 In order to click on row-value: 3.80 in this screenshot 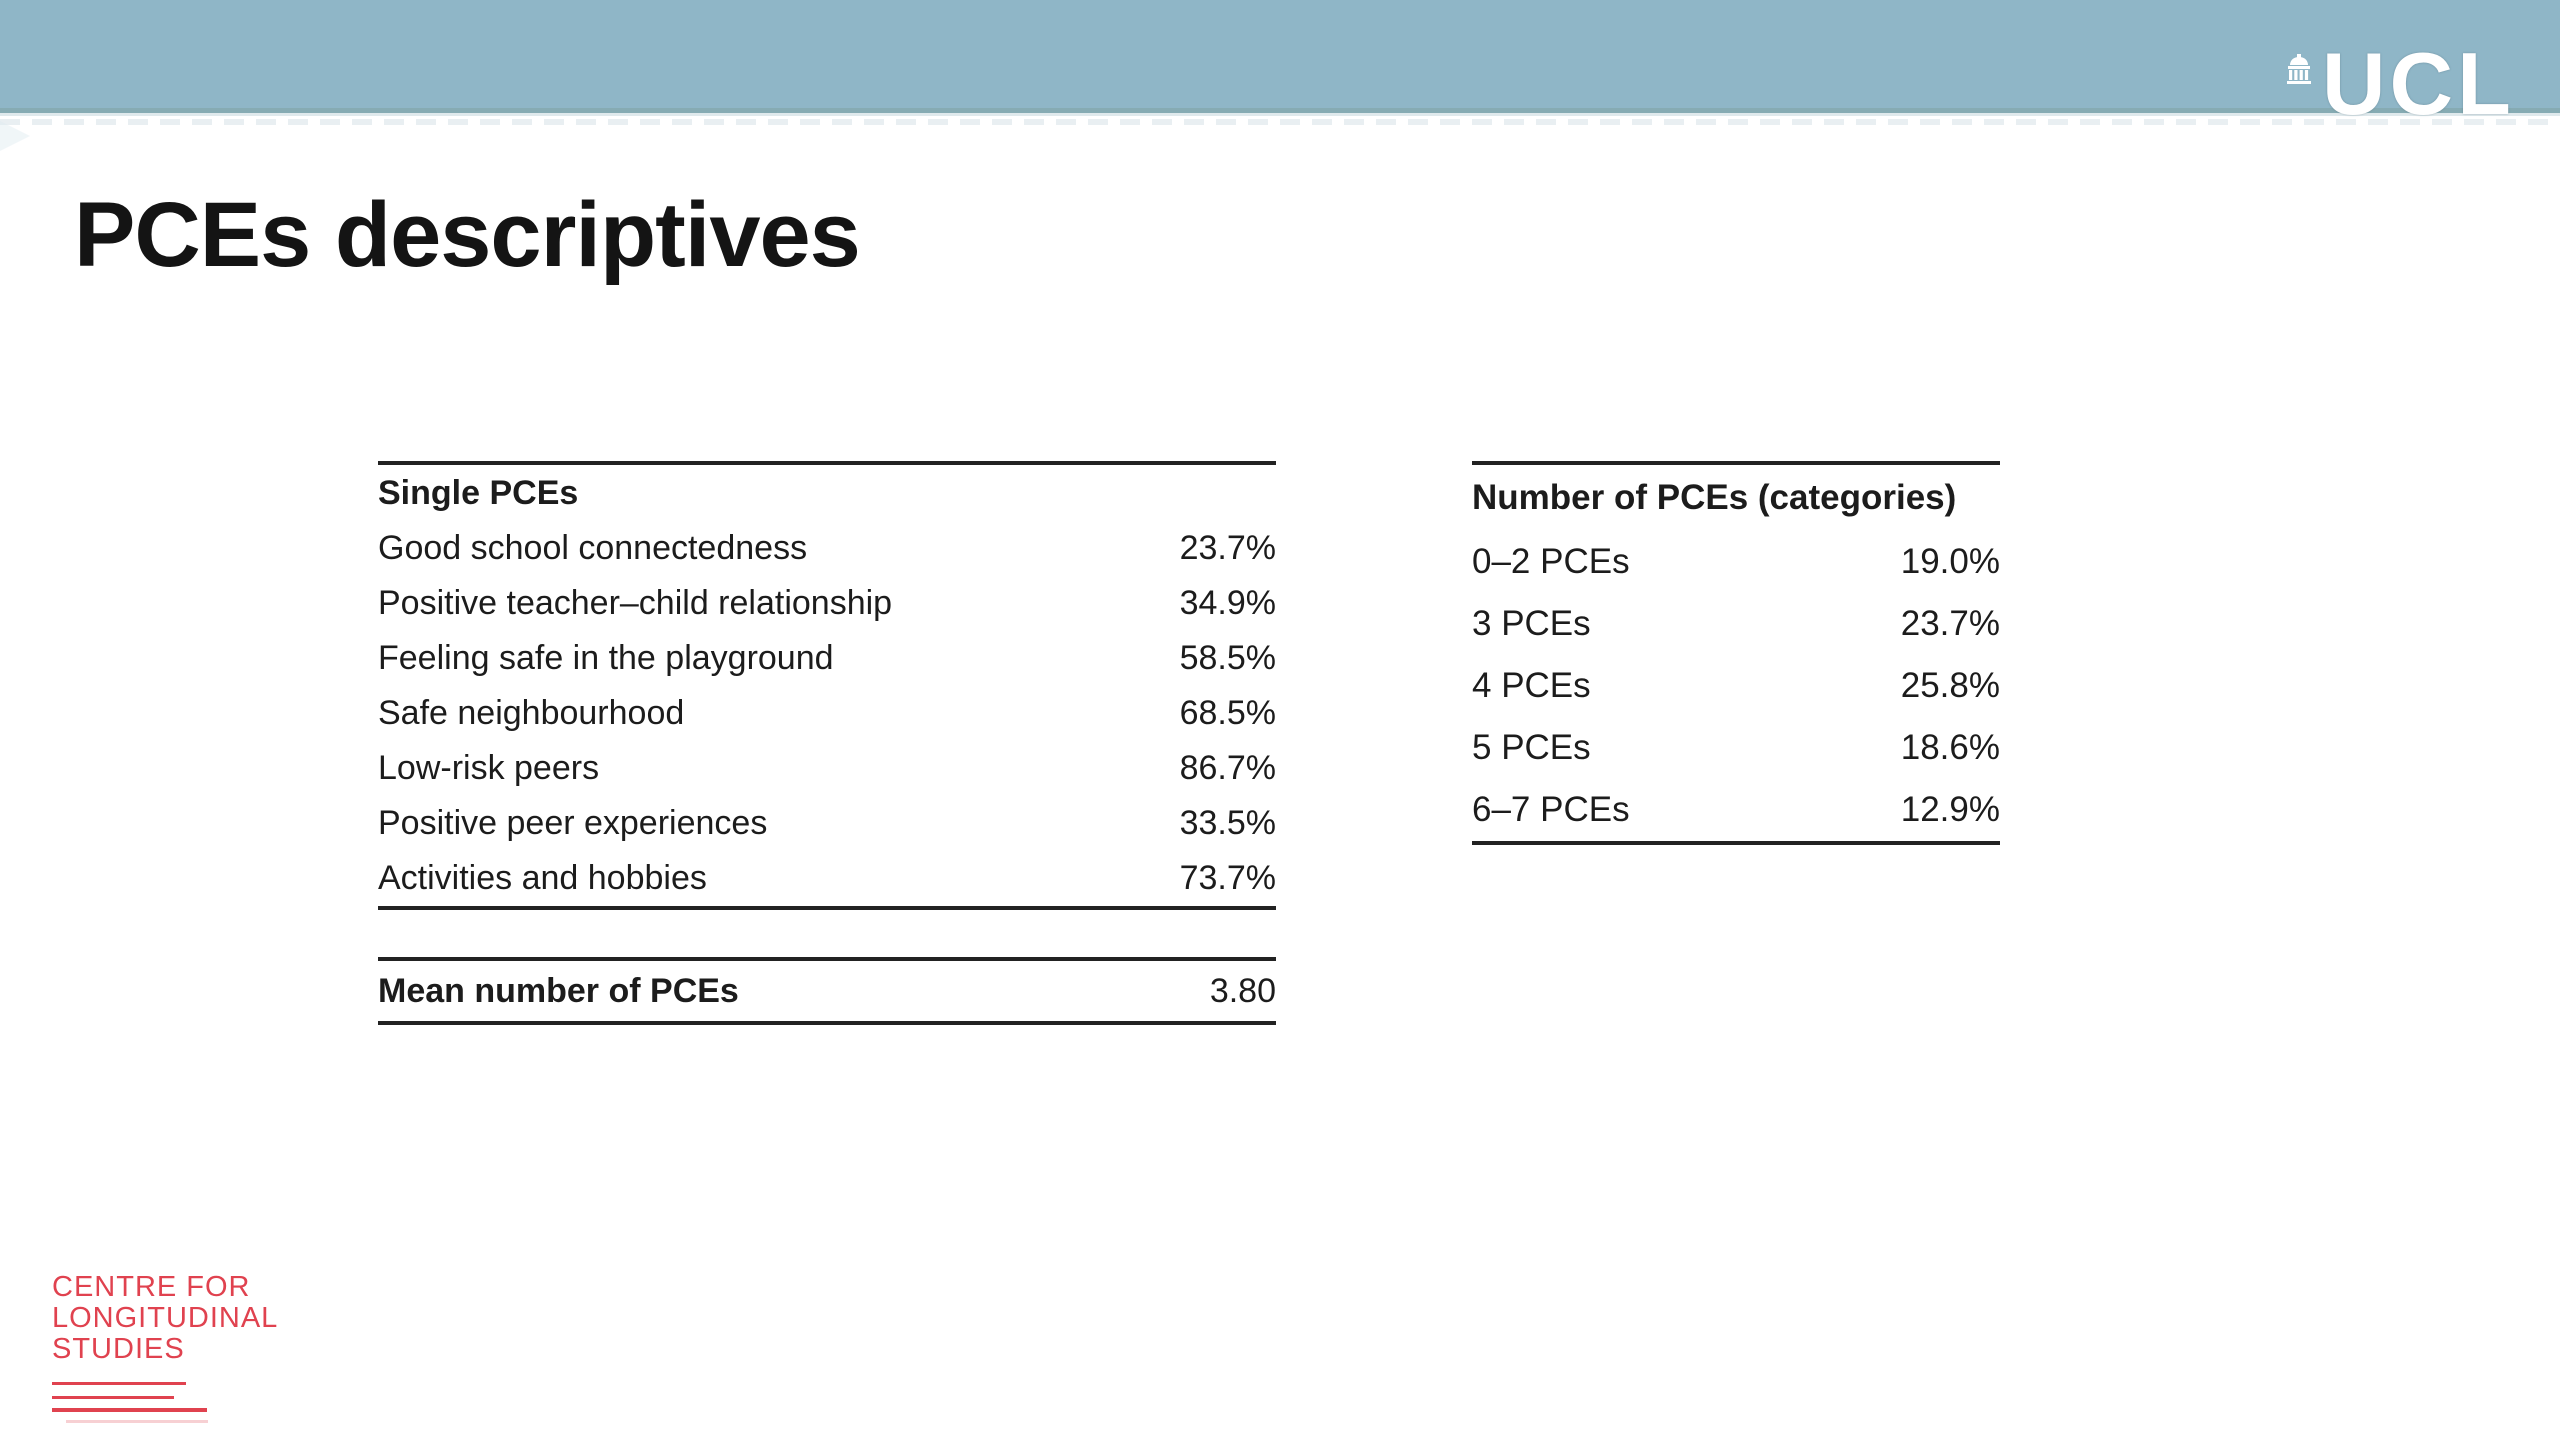, I will do `click(1242, 990)`.